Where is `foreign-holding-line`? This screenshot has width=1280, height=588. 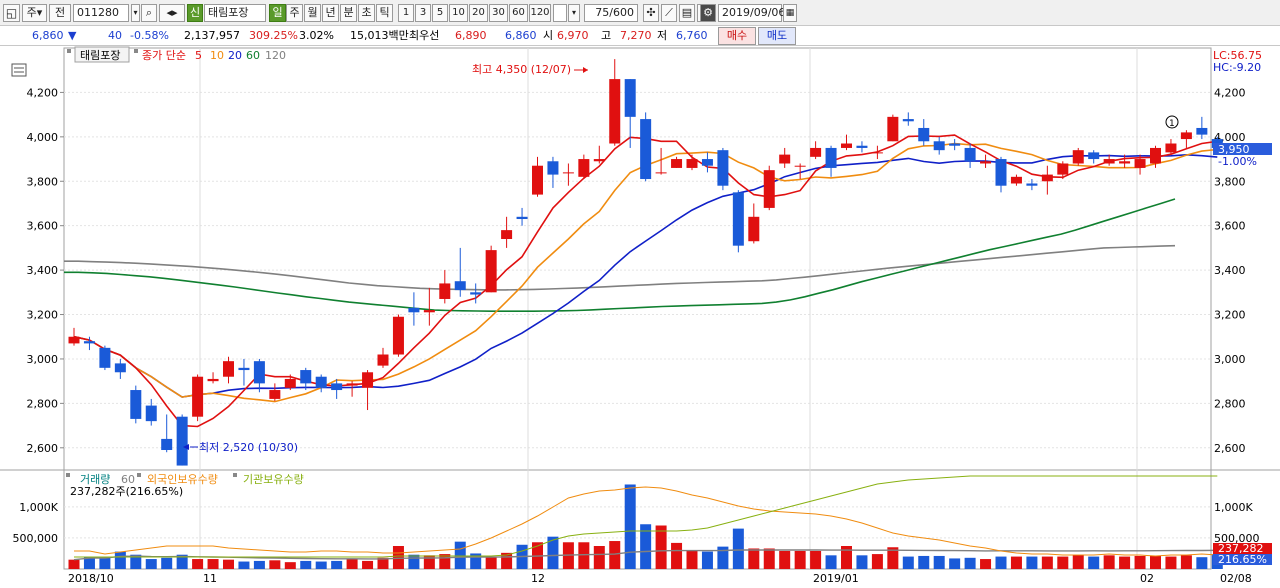 foreign-holding-line is located at coordinates (646, 521).